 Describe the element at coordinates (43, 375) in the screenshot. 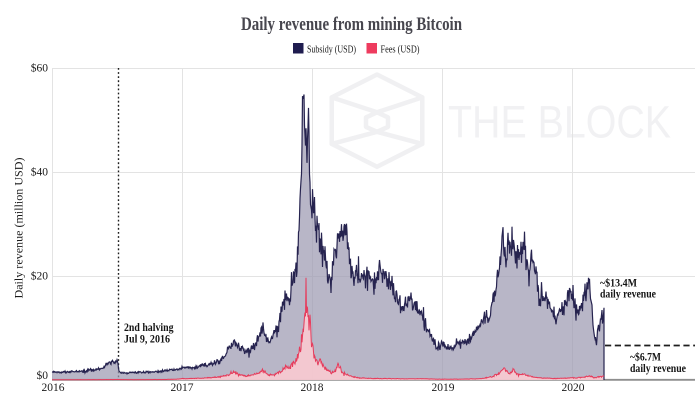

I see `svg-text: $0` at that location.